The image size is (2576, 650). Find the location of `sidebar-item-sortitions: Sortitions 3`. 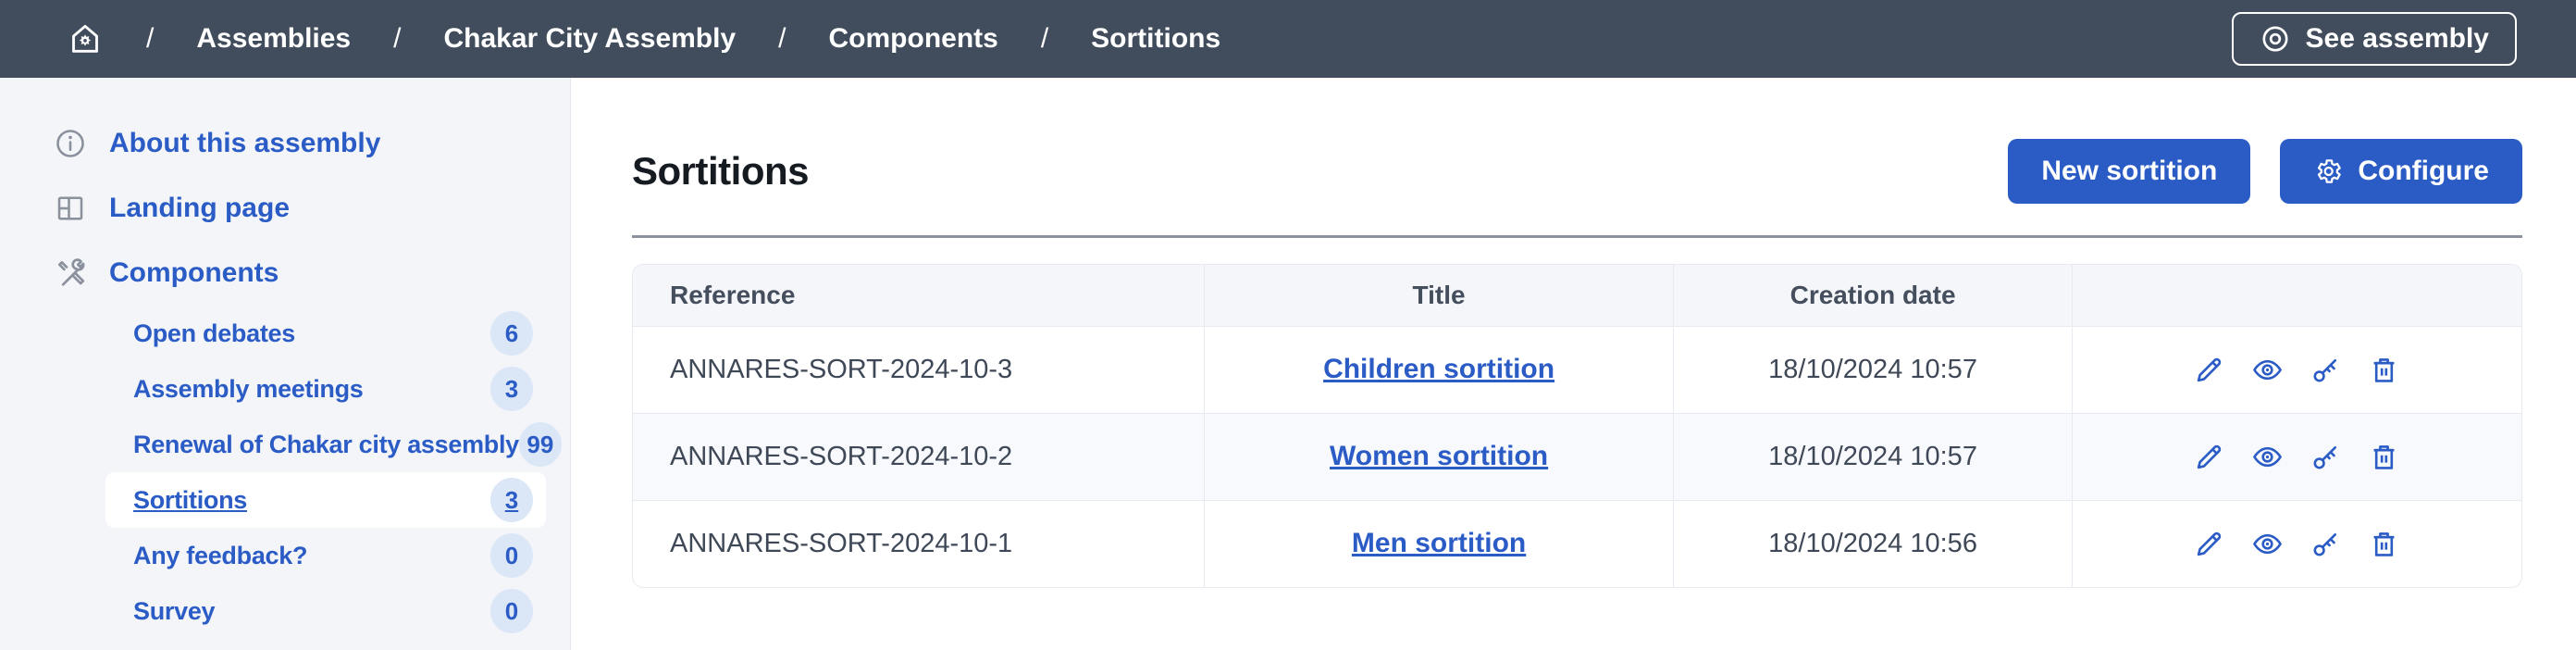

sidebar-item-sortitions: Sortitions 3 is located at coordinates (325, 500).